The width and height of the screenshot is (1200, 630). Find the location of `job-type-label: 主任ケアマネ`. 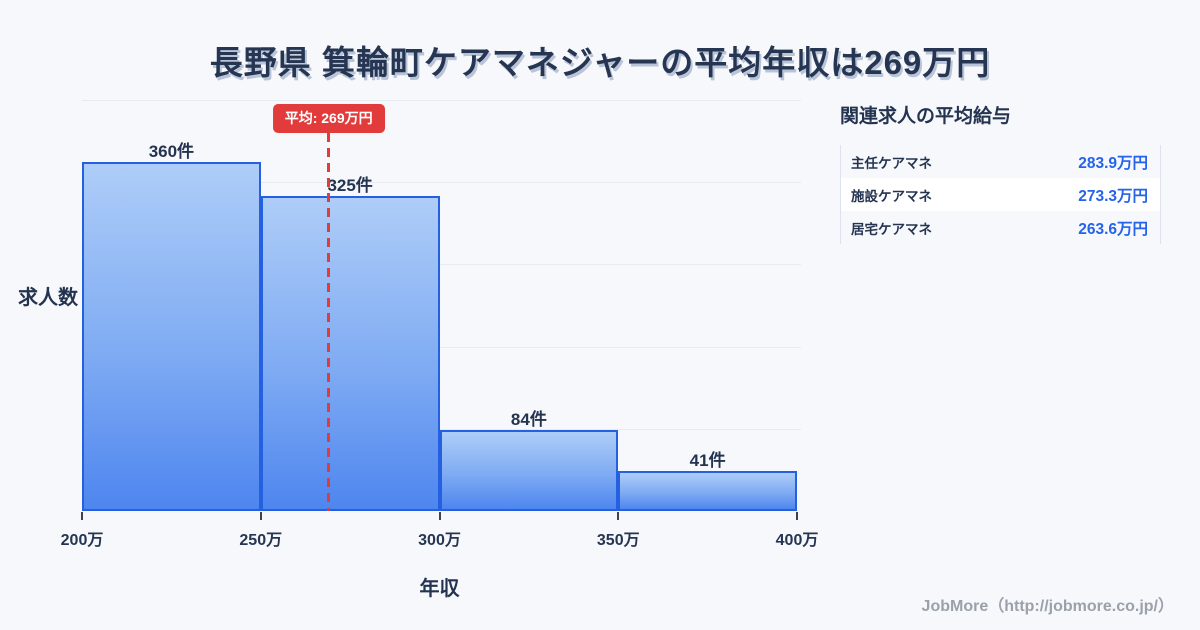

job-type-label: 主任ケアマネ is located at coordinates (891, 163).